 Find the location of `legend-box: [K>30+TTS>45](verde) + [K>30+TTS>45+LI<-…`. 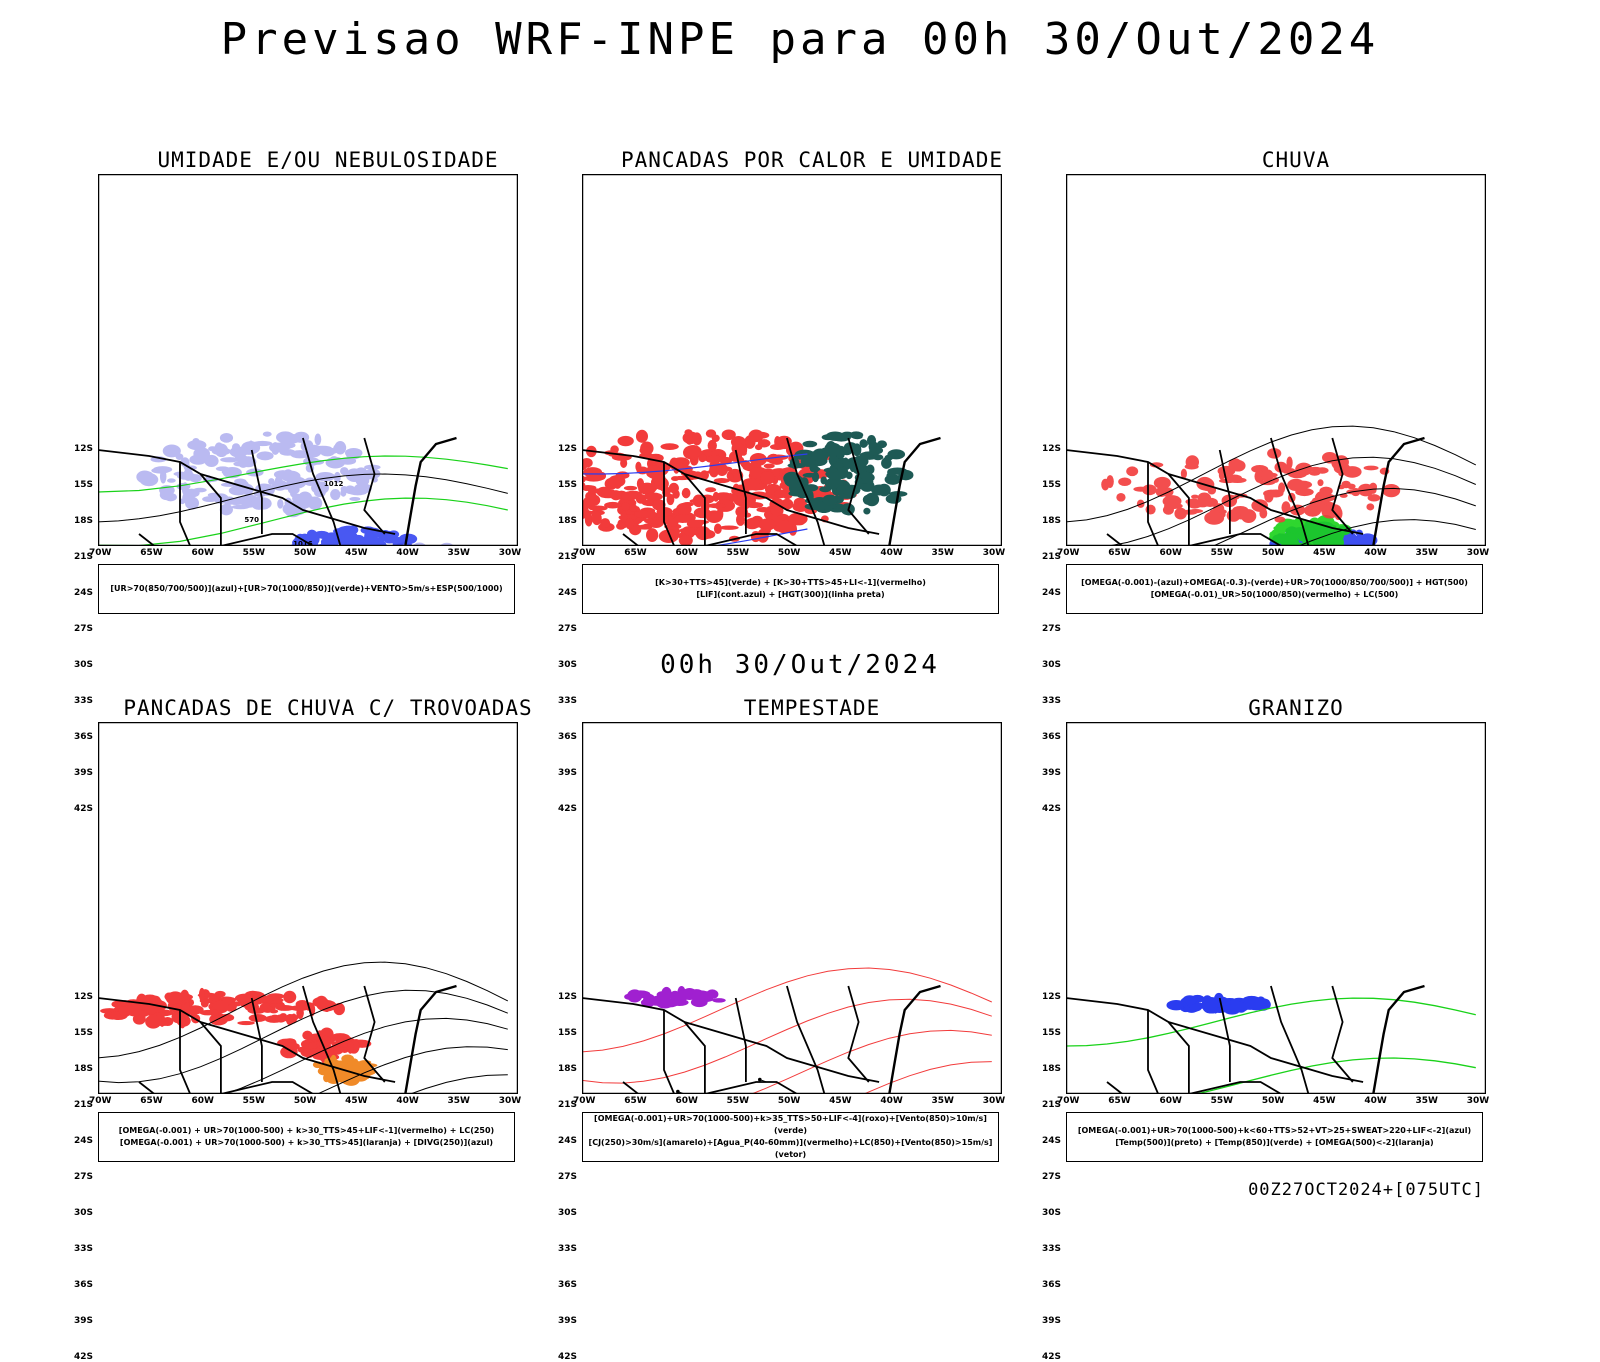

legend-box: [K>30+TTS>45](verde) + [K>30+TTS>45+LI<-… is located at coordinates (790, 589).